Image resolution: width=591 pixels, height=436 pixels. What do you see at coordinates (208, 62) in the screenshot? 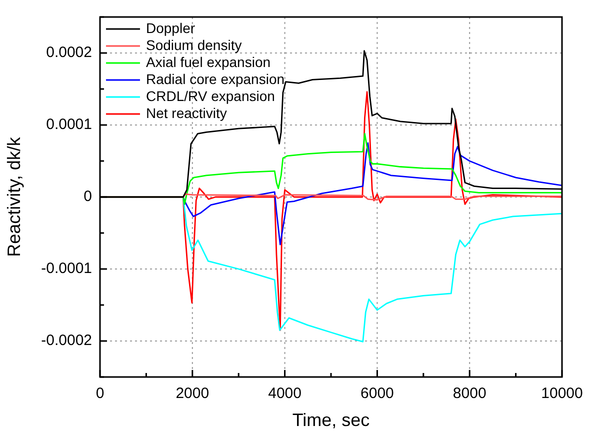
I see `legend-label: Axial fuel expansion` at bounding box center [208, 62].